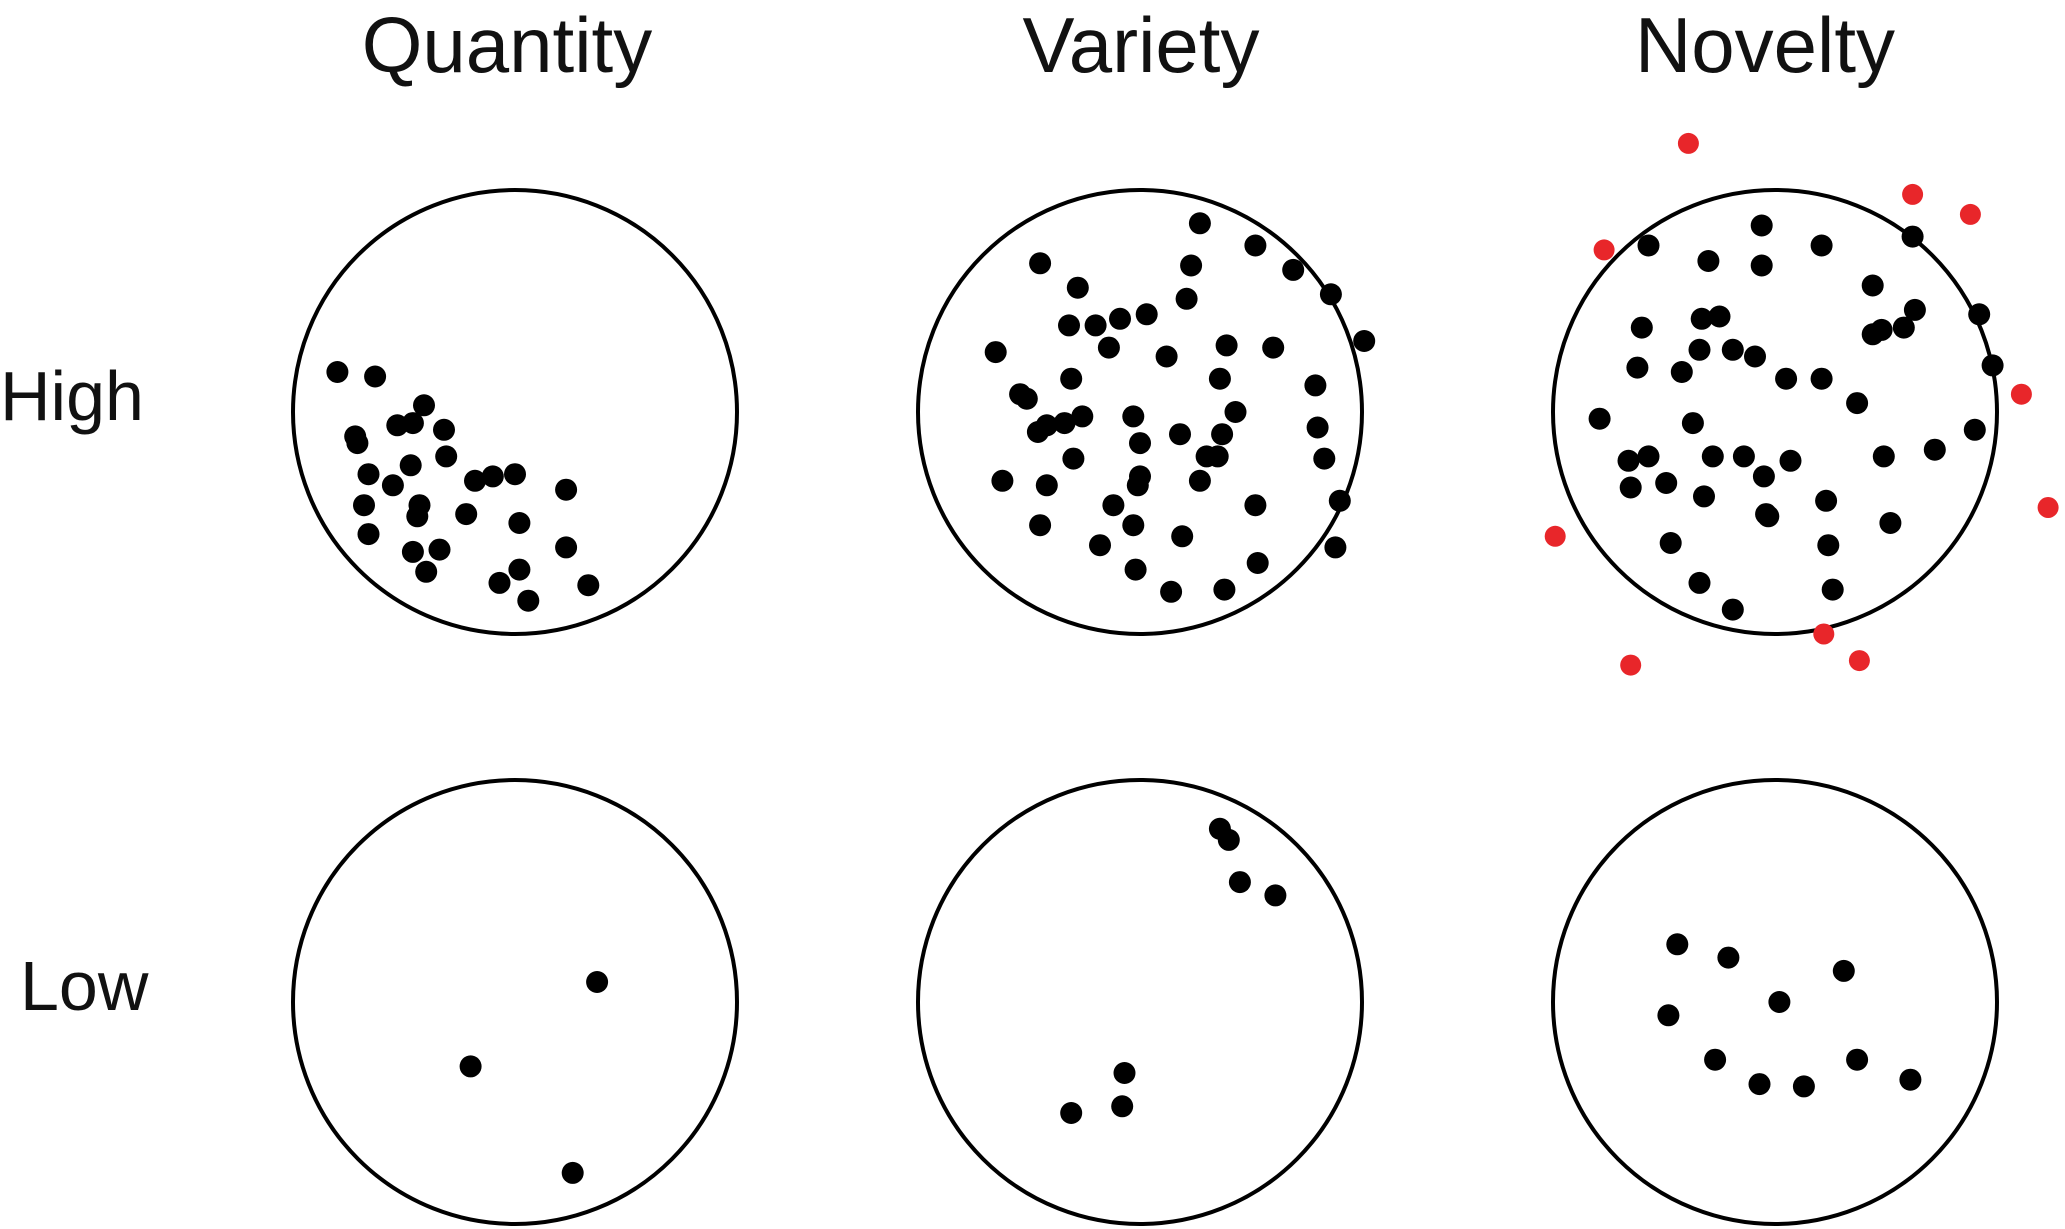  I want to click on column-label-quantity: Quantity, so click(507, 45).